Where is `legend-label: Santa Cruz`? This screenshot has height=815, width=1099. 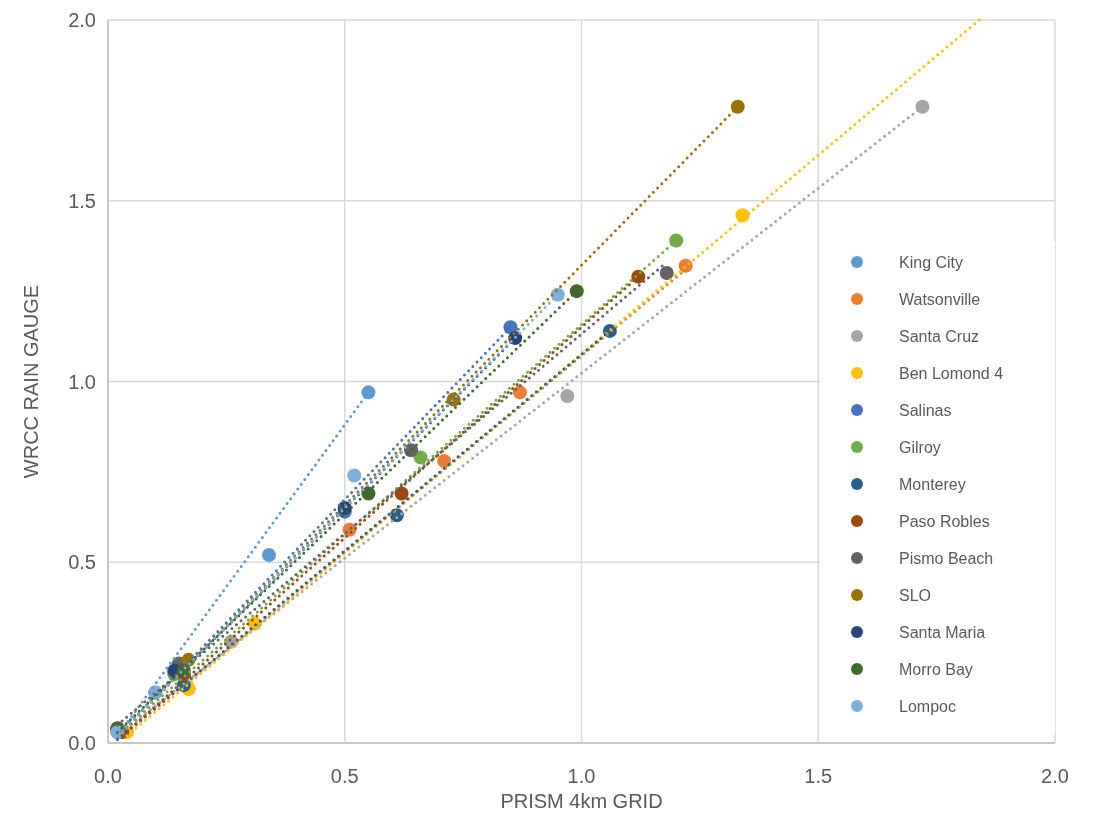
legend-label: Santa Cruz is located at coordinates (939, 336).